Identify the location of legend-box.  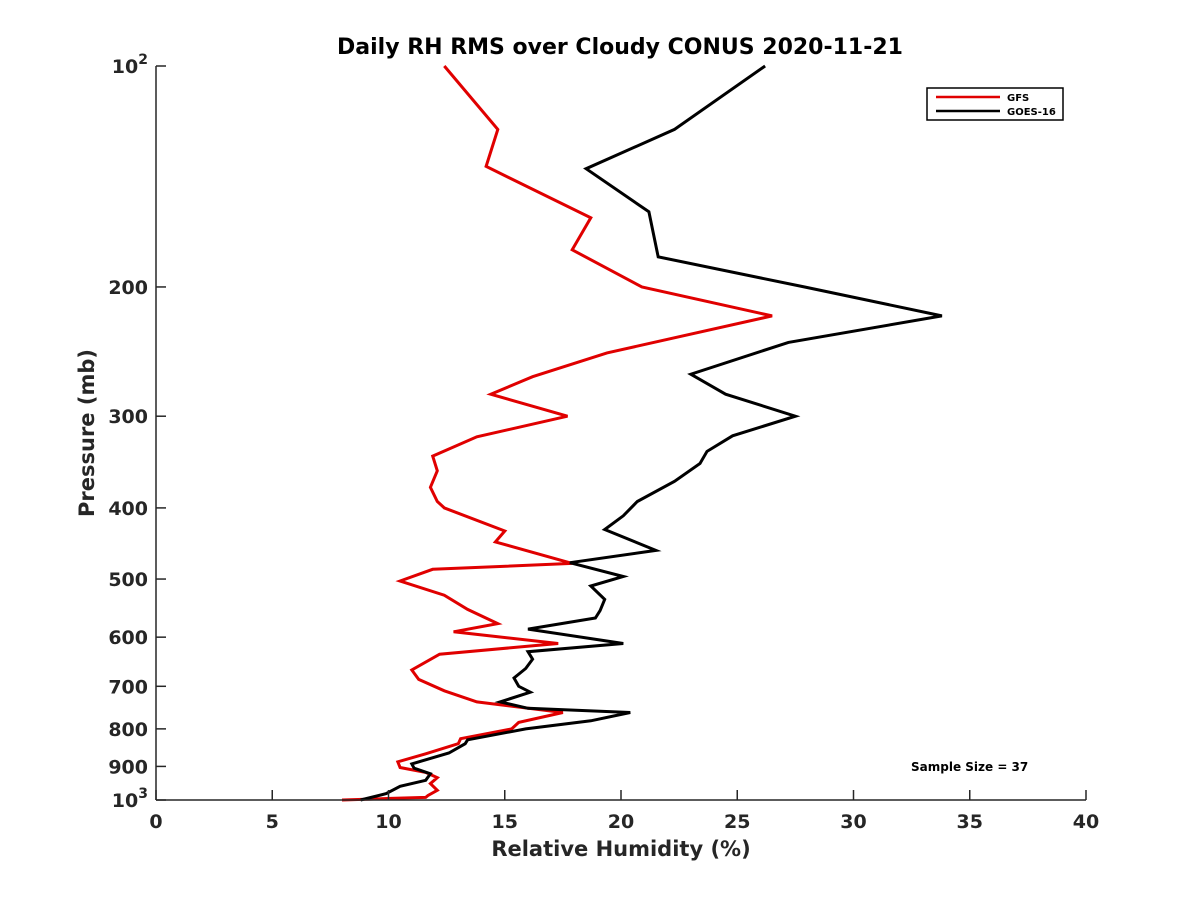
(995, 104).